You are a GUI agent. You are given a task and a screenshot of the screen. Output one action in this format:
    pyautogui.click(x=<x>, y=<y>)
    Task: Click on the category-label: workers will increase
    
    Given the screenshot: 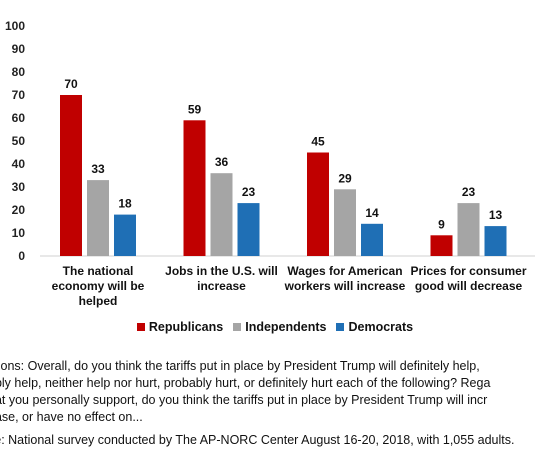 What is the action you would take?
    pyautogui.click(x=345, y=286)
    